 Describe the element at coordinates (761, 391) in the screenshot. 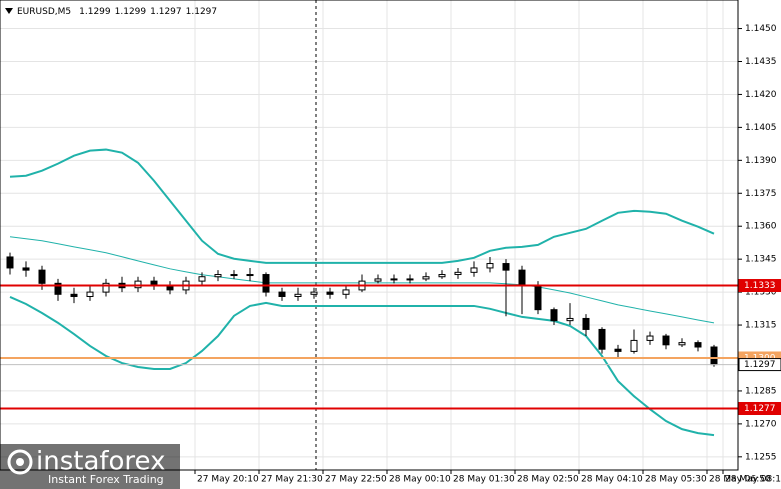

I see `y-tick-label: 1.1285` at that location.